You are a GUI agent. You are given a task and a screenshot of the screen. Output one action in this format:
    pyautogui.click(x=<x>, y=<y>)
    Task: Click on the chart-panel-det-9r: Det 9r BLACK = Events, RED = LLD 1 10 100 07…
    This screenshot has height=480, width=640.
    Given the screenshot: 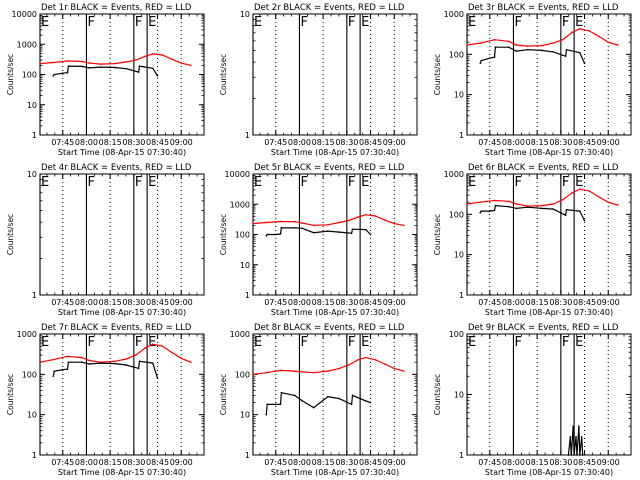 What is the action you would take?
    pyautogui.click(x=532, y=400)
    